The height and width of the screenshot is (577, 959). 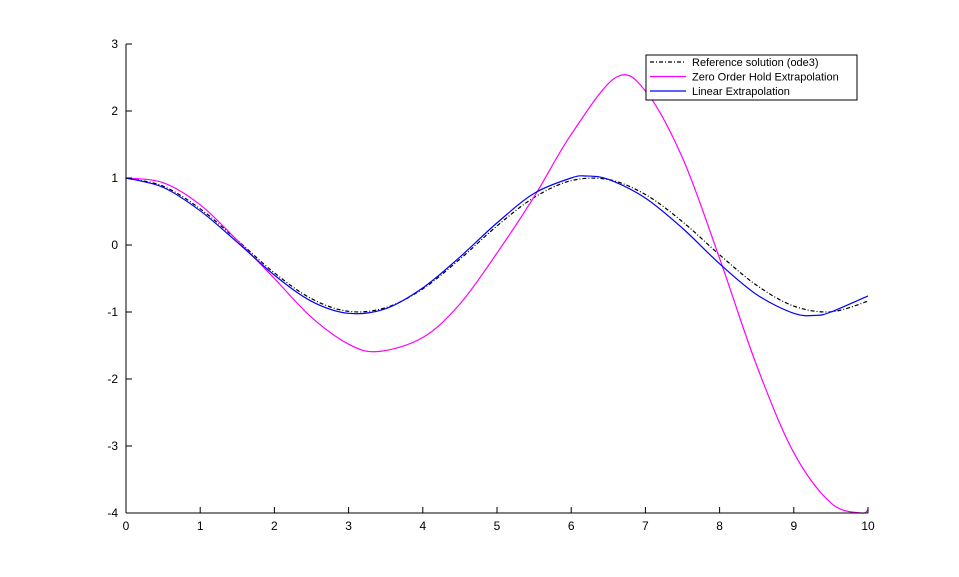 What do you see at coordinates (348, 526) in the screenshot?
I see `x-tick-label: 3` at bounding box center [348, 526].